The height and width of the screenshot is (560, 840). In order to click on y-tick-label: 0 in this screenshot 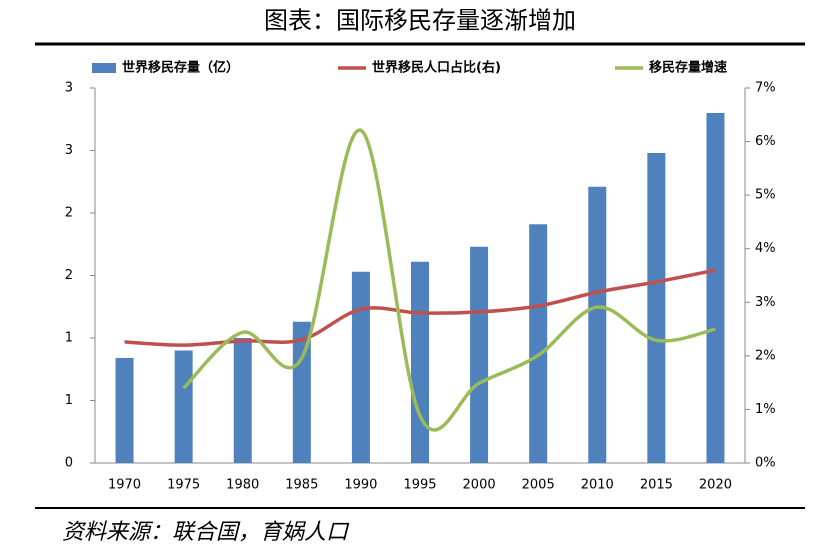, I will do `click(69, 463)`.